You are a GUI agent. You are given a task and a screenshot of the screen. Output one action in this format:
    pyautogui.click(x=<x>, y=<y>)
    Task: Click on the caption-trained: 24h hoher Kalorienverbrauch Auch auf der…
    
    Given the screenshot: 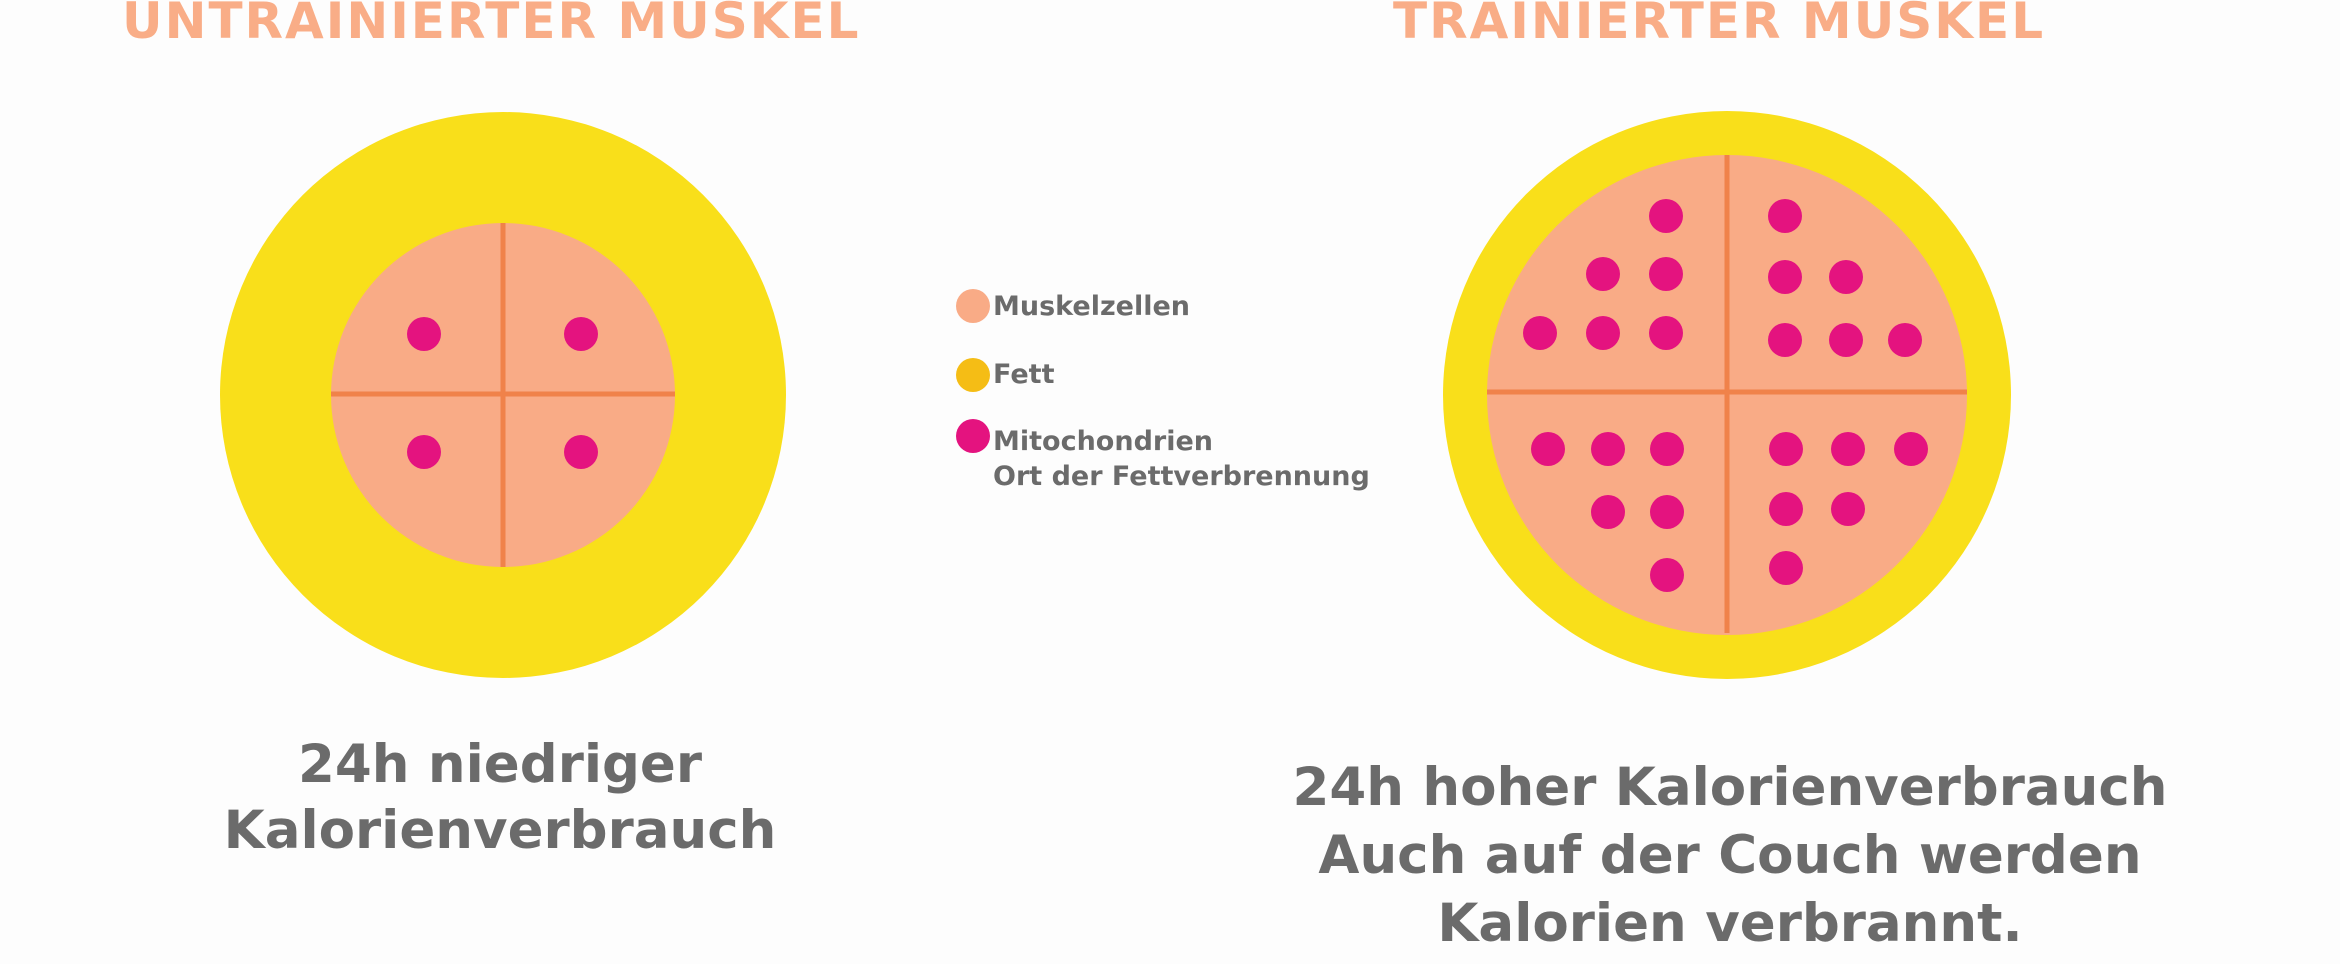 What is the action you would take?
    pyautogui.click(x=1730, y=856)
    